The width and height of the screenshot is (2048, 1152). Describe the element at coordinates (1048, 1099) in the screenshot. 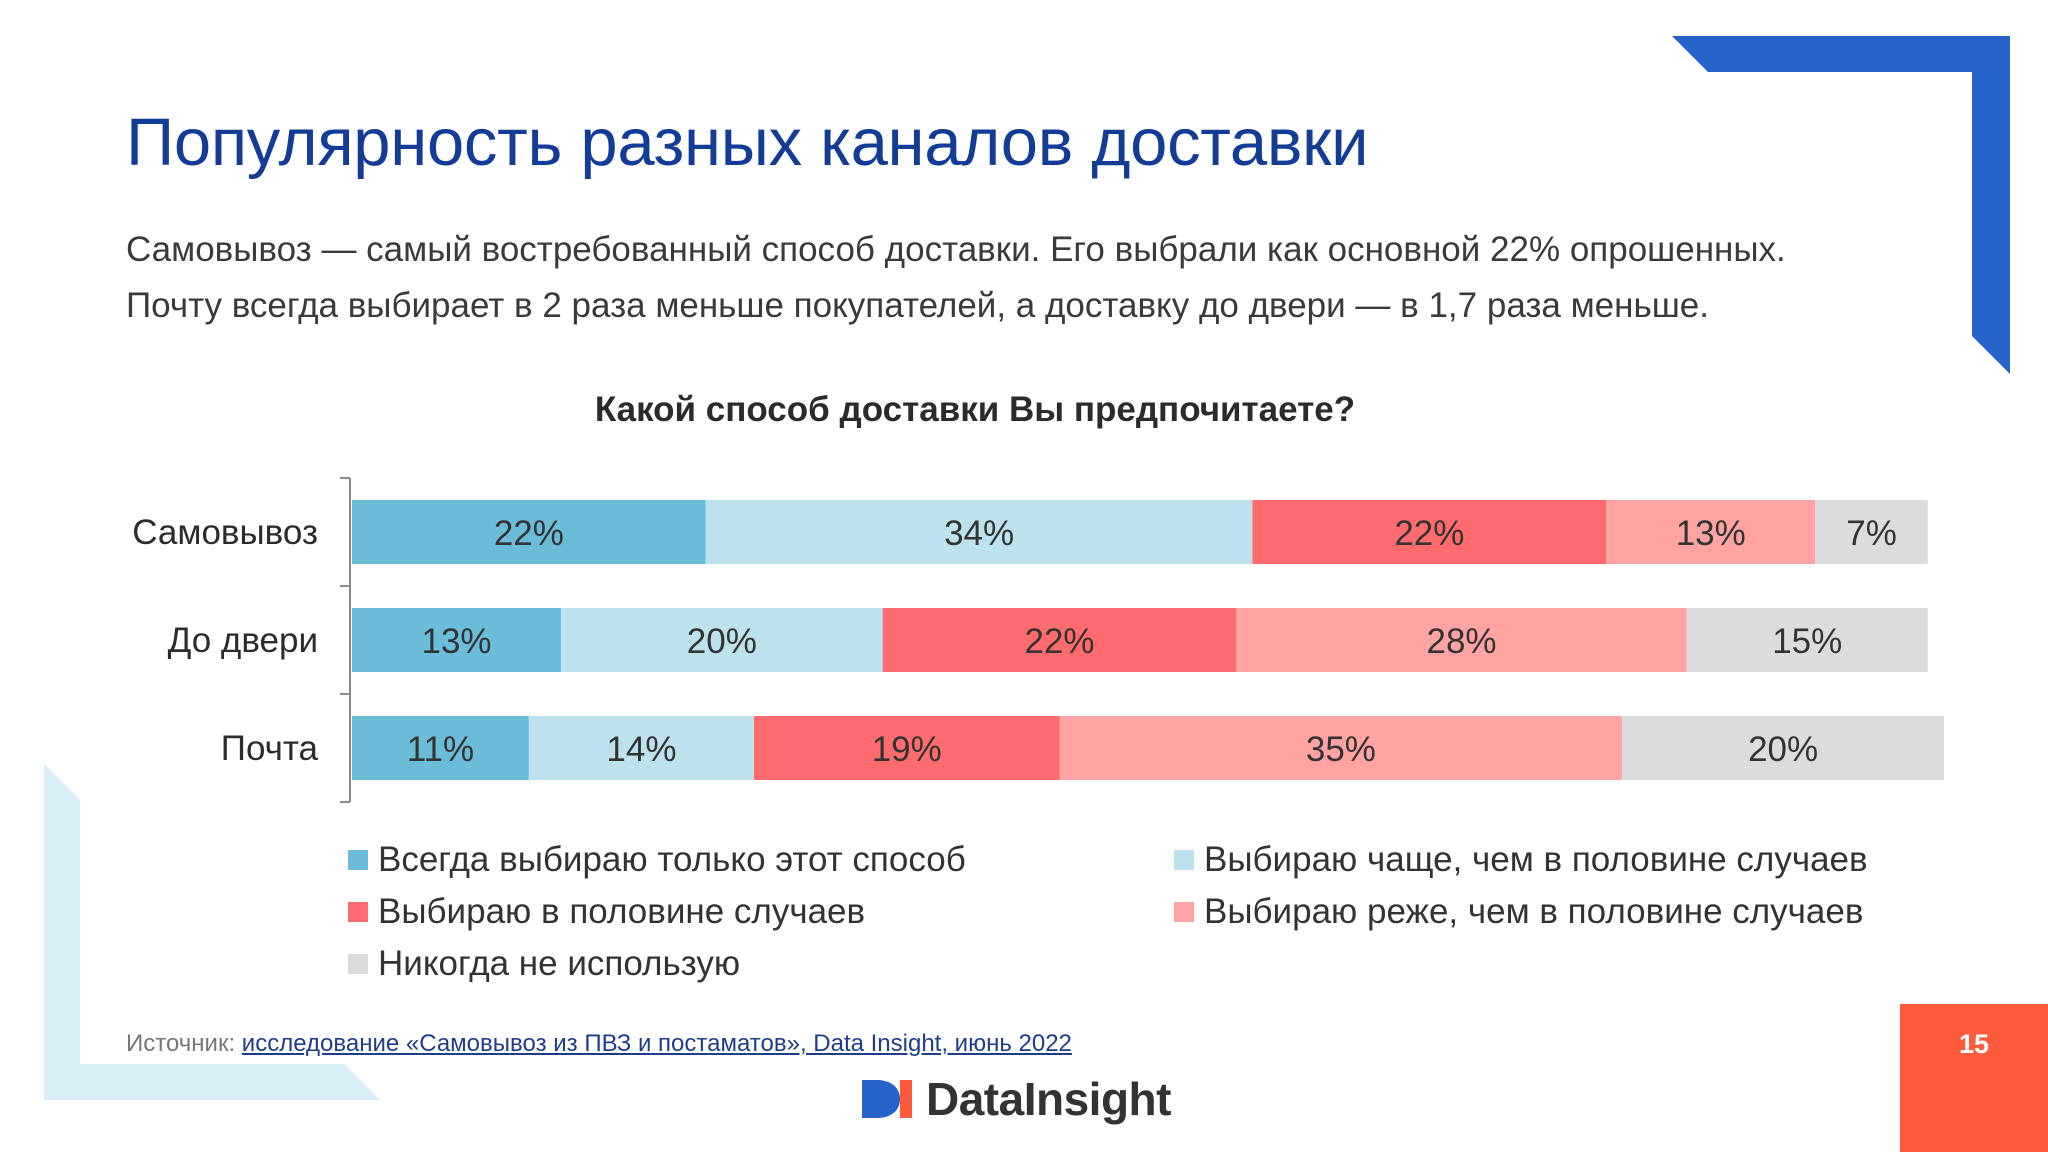

I see `logo-text: DataInsight` at that location.